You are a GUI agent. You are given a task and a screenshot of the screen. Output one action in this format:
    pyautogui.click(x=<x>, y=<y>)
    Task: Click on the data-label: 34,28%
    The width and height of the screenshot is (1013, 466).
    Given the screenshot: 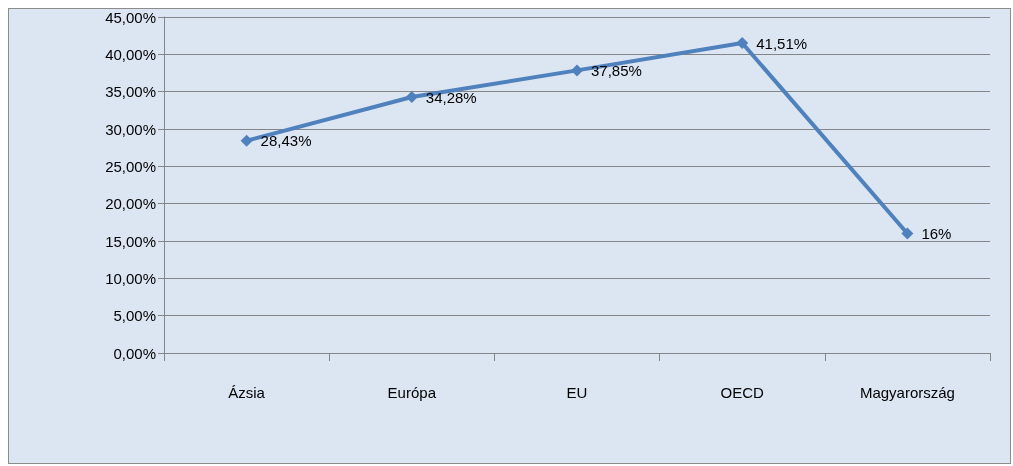 What is the action you would take?
    pyautogui.click(x=451, y=97)
    